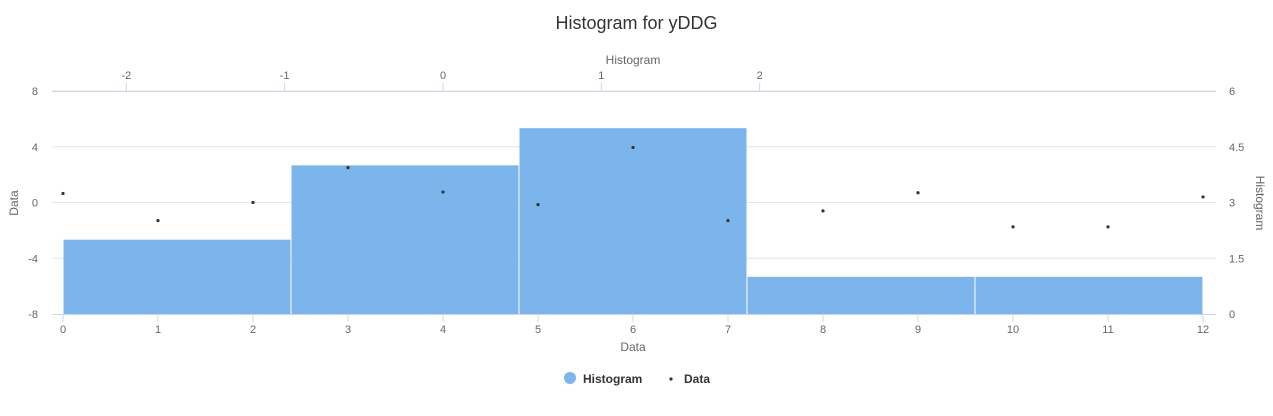 The height and width of the screenshot is (416, 1273). Describe the element at coordinates (823, 330) in the screenshot. I see `x-bottom-tick-label: 8` at that location.